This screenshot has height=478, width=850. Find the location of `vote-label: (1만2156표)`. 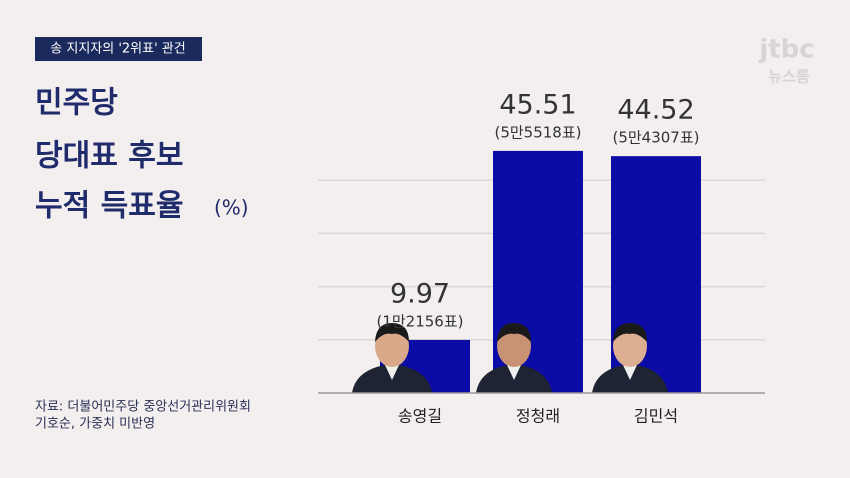

vote-label: (1만2156표) is located at coordinates (419, 321).